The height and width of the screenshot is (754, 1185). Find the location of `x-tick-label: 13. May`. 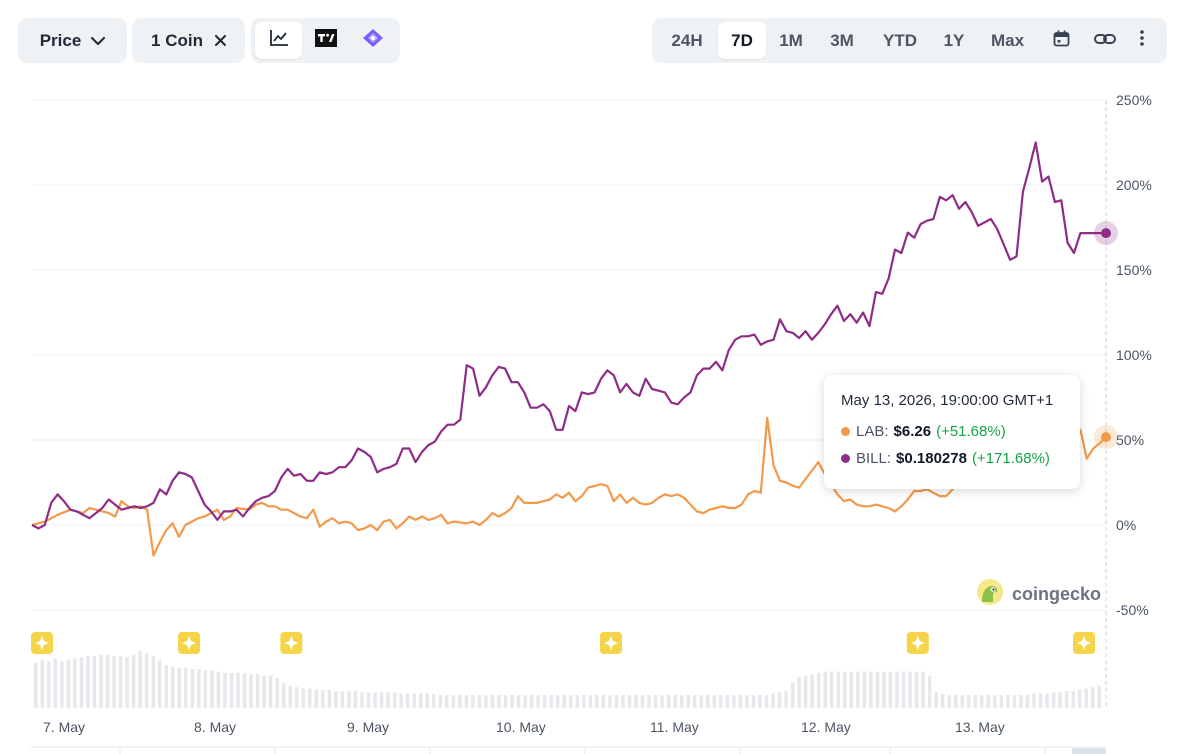

x-tick-label: 13. May is located at coordinates (980, 727).